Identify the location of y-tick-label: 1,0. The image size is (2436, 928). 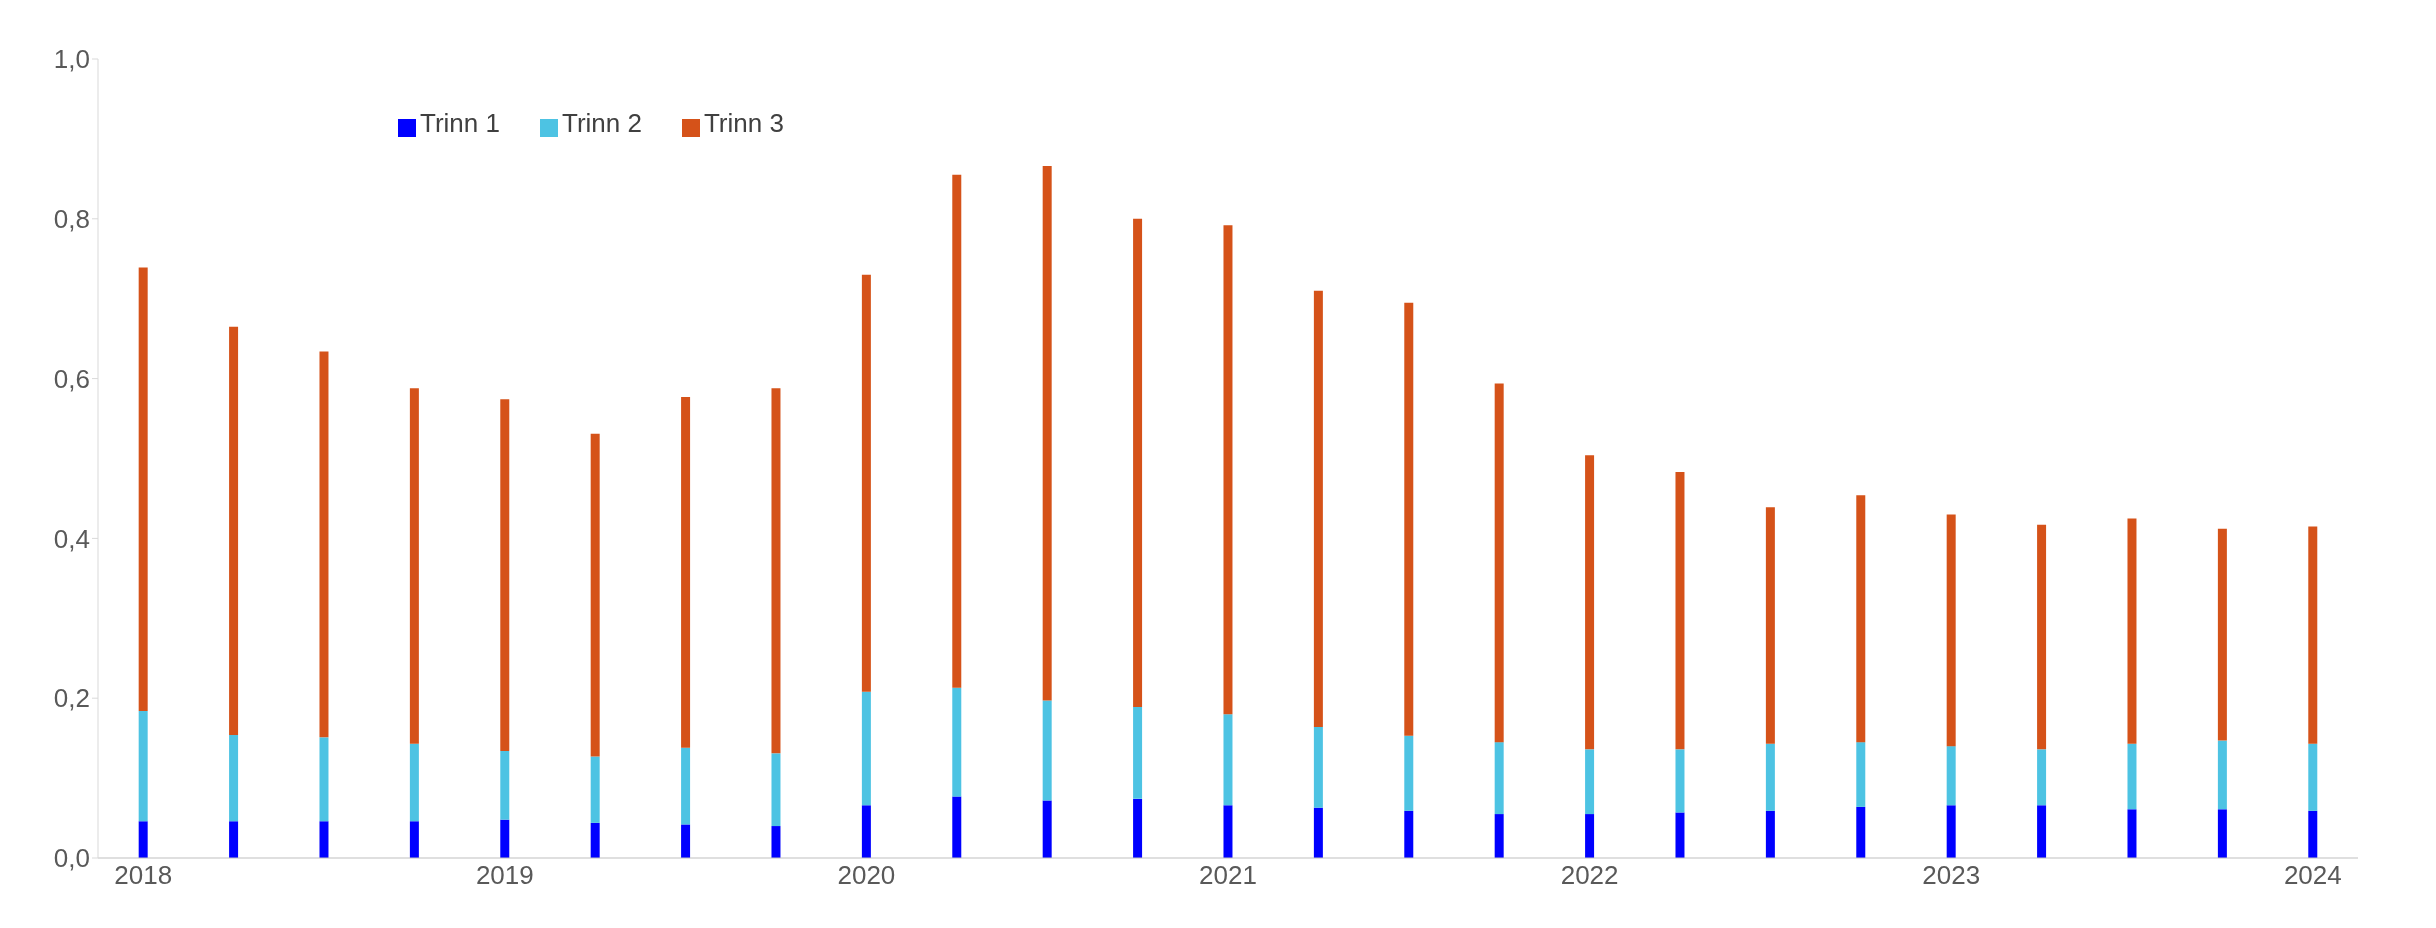
(71, 59).